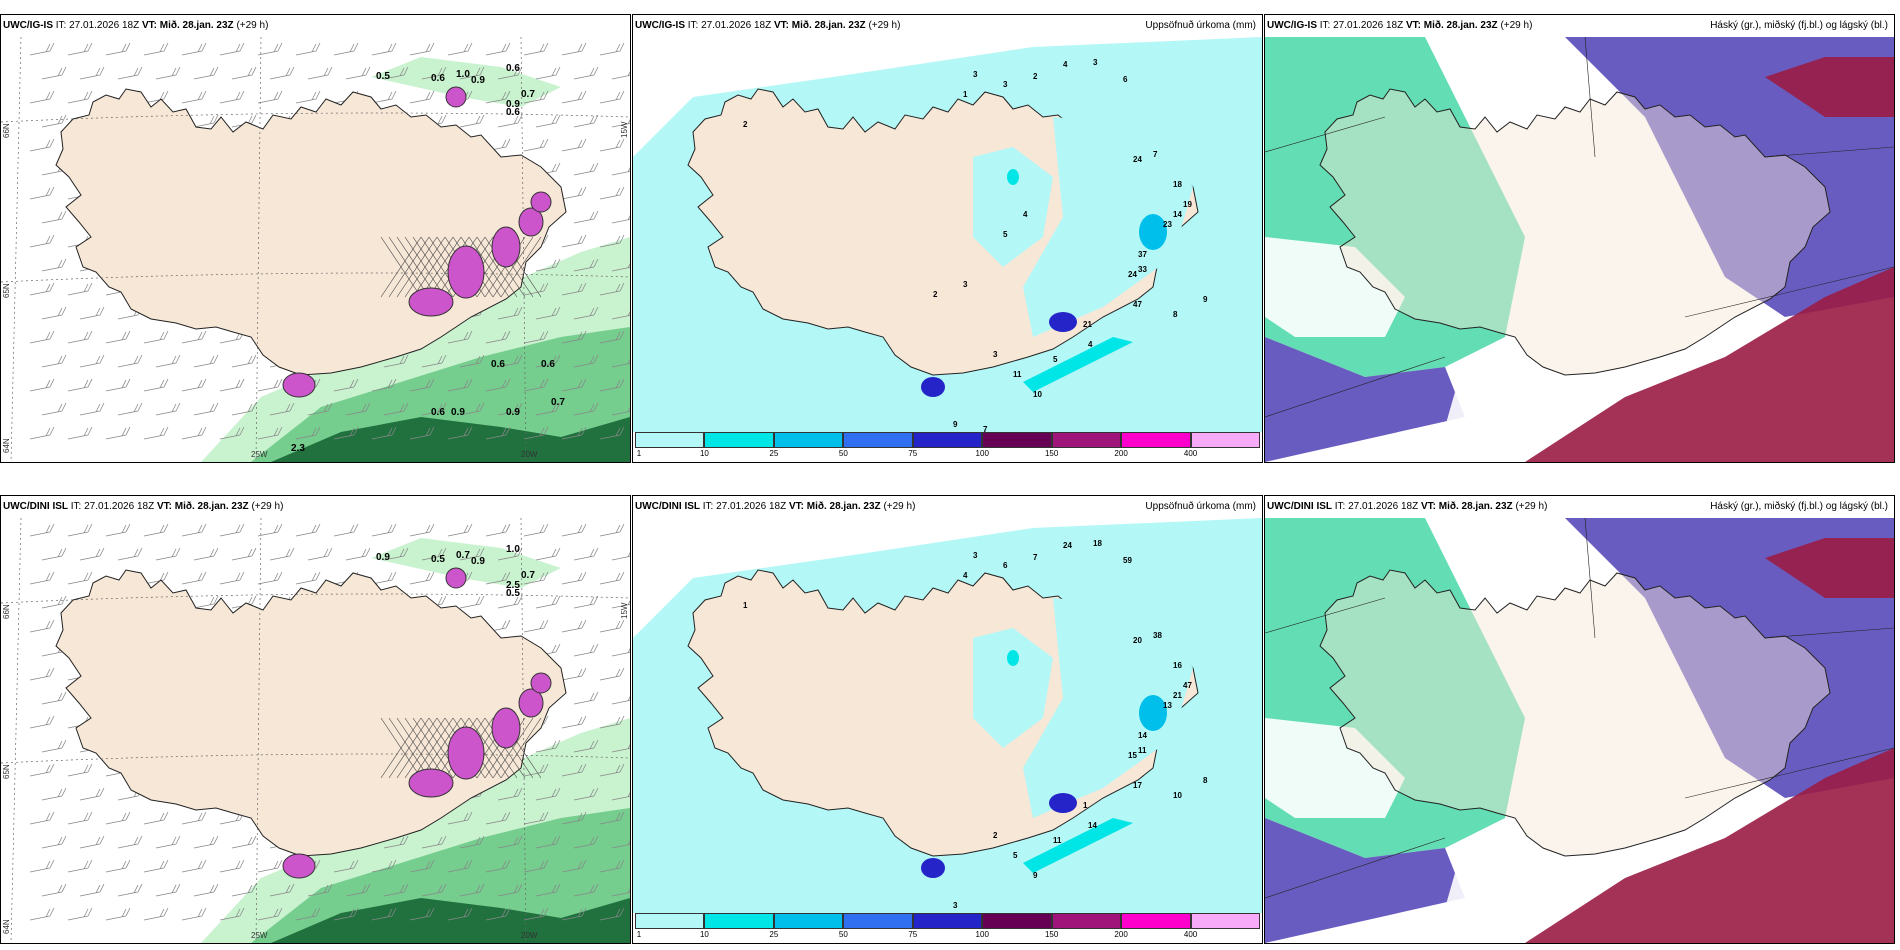  Describe the element at coordinates (1035, 76) in the screenshot. I see `precip-label: 2` at that location.